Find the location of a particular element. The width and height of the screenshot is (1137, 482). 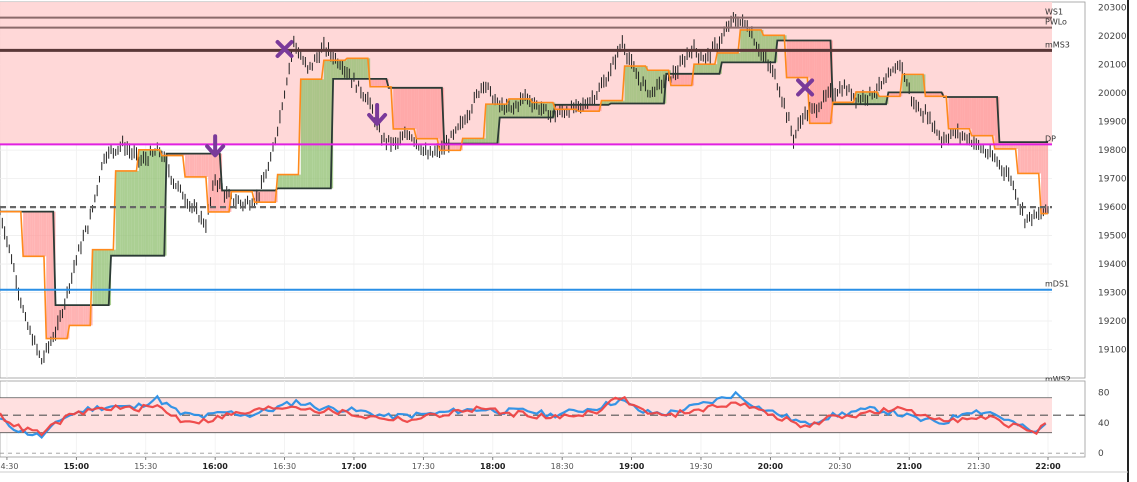

level-label: mWS2 is located at coordinates (1058, 379).